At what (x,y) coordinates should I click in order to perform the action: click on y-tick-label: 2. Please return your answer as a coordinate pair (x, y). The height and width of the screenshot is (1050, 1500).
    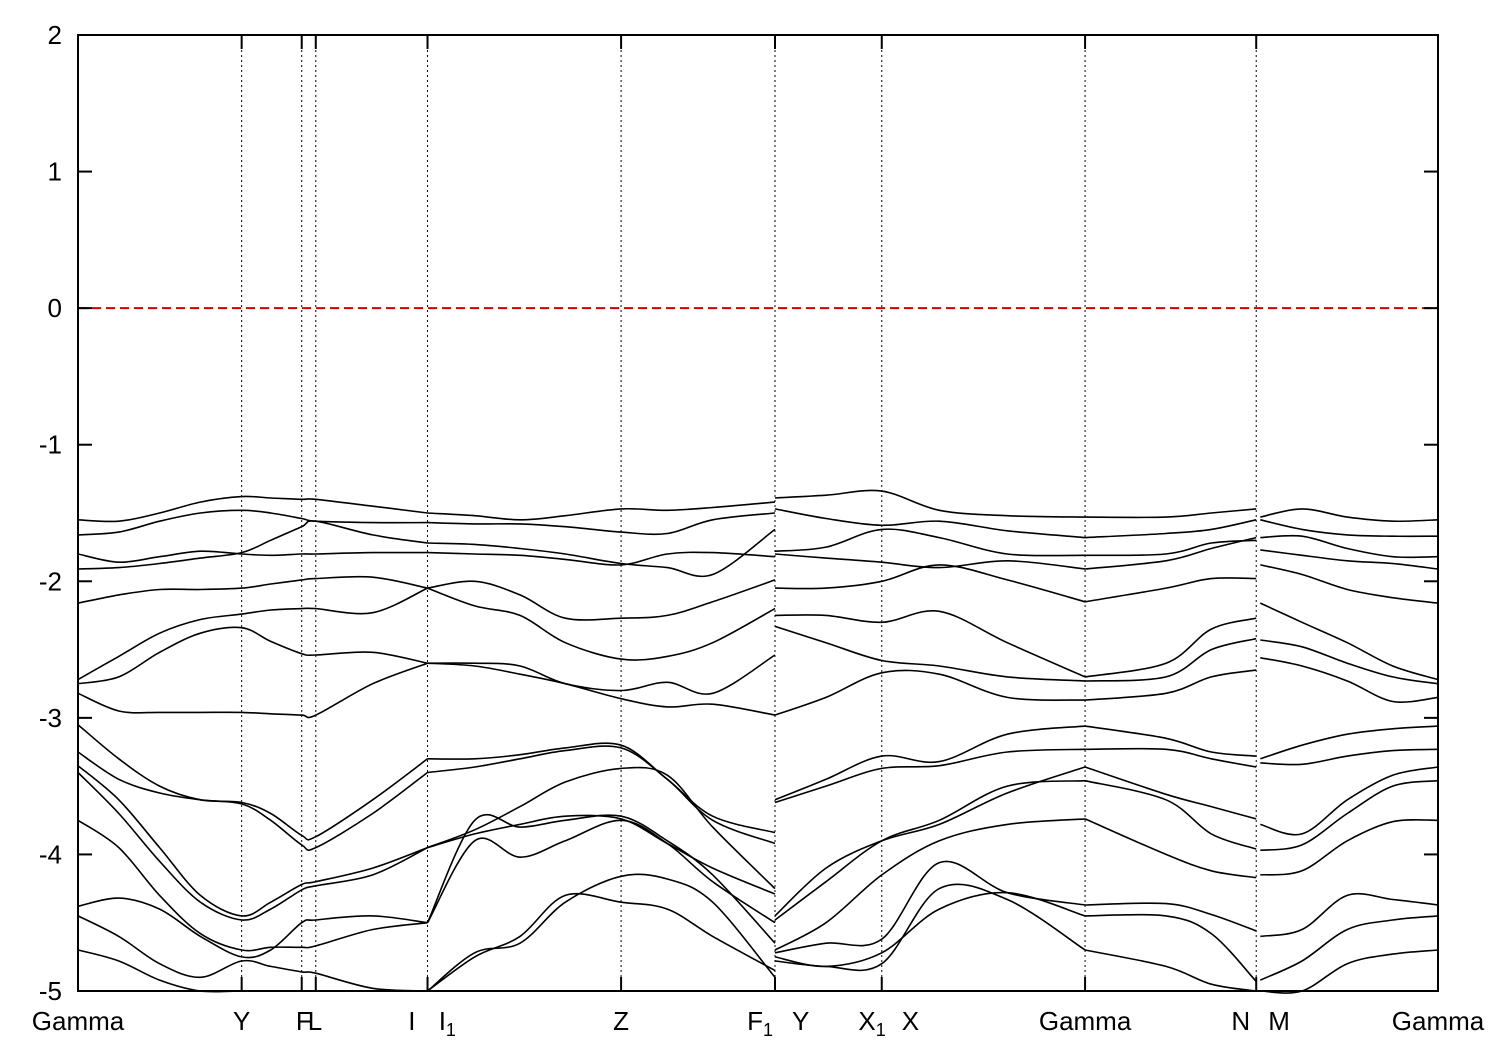
    Looking at the image, I should click on (55, 35).